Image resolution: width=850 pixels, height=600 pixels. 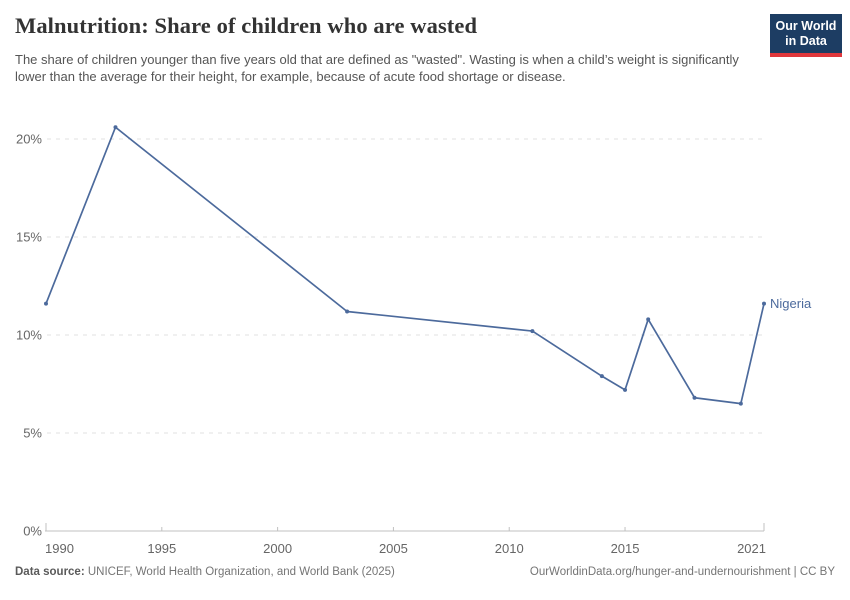 I want to click on y-tick-label: 5%, so click(x=32, y=433).